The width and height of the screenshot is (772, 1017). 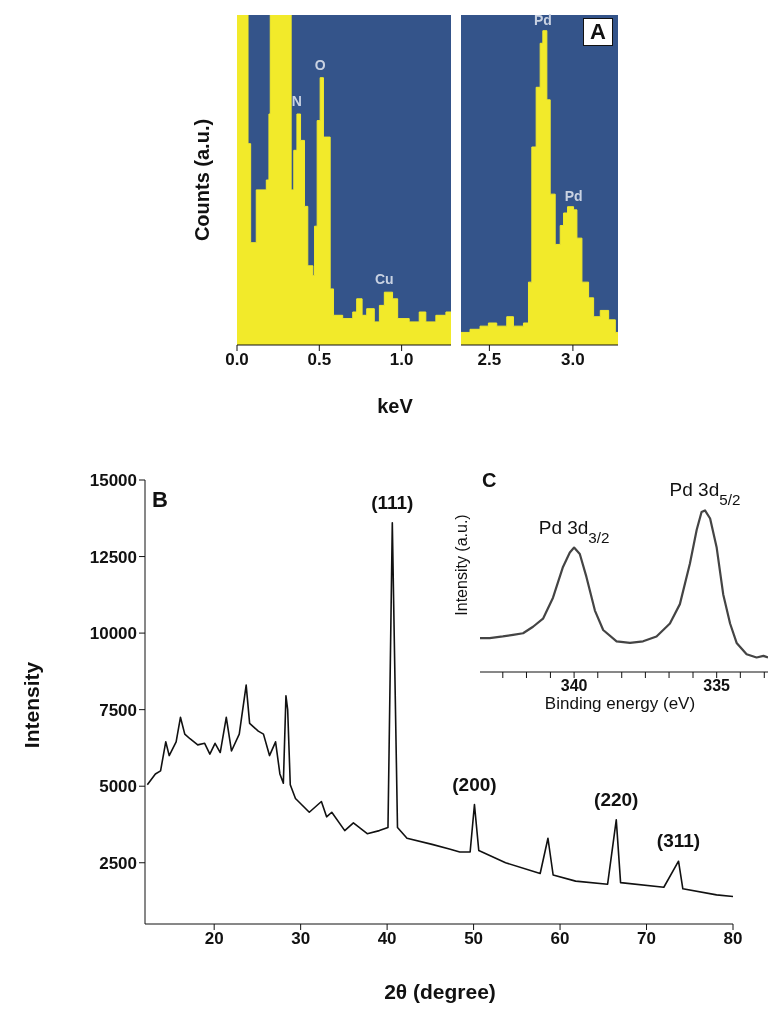 I want to click on x-tick-label: 20, so click(x=214, y=939).